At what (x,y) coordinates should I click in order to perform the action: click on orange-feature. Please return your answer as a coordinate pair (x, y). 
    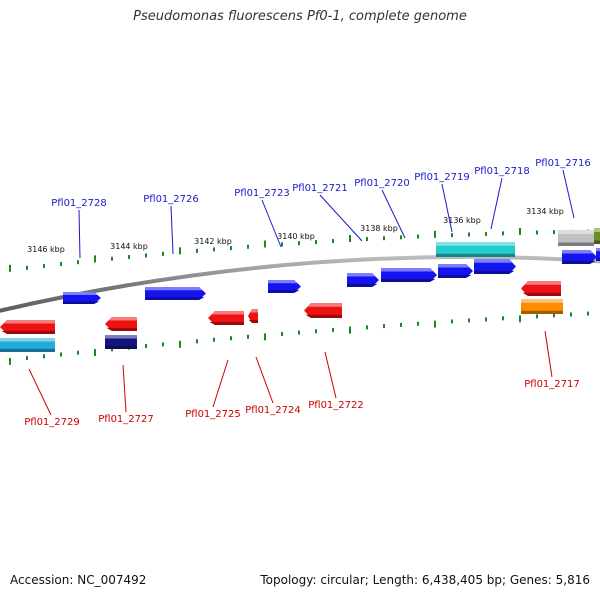
    Looking at the image, I should click on (542, 306).